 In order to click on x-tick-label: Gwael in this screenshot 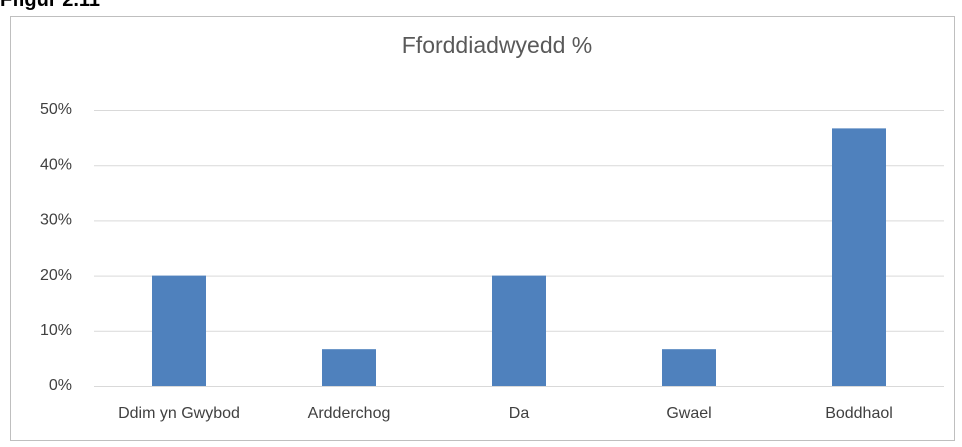, I will do `click(688, 413)`.